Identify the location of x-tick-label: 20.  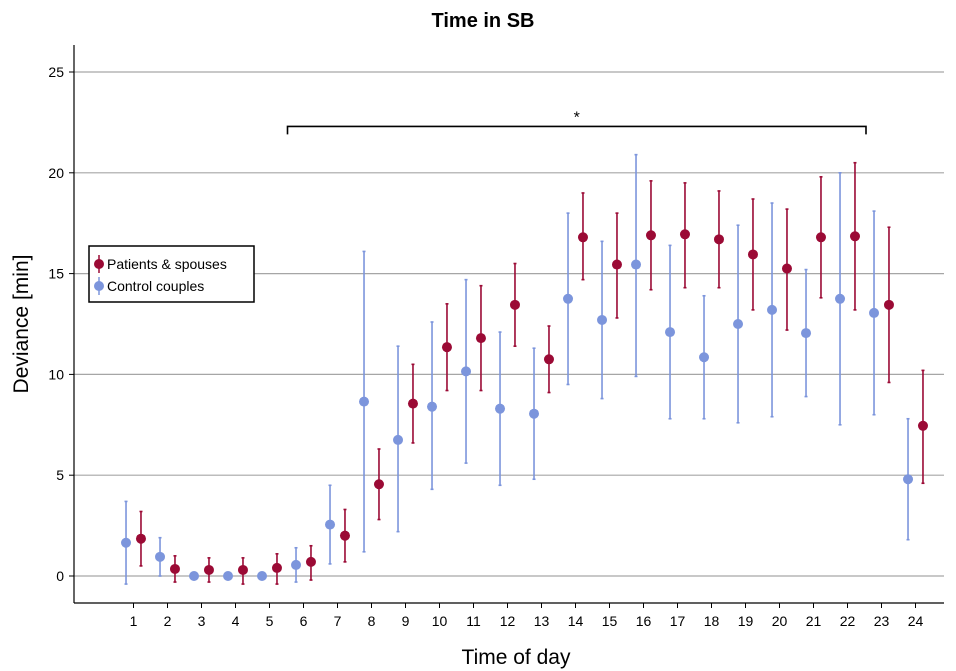
(780, 621).